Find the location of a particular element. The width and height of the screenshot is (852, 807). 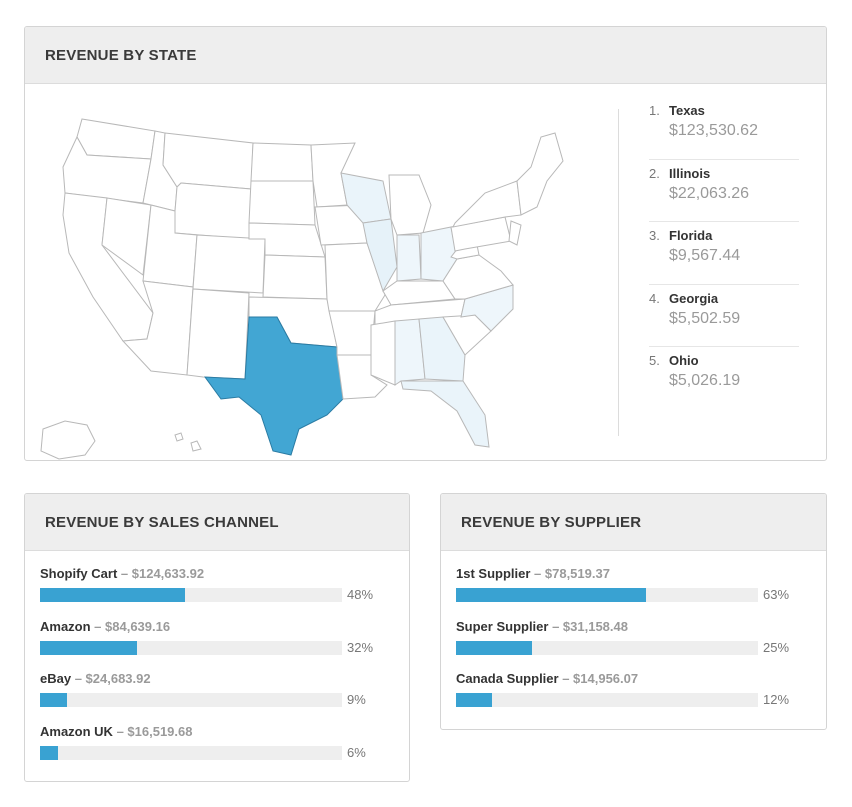

state-name: Ohio is located at coordinates (684, 360).